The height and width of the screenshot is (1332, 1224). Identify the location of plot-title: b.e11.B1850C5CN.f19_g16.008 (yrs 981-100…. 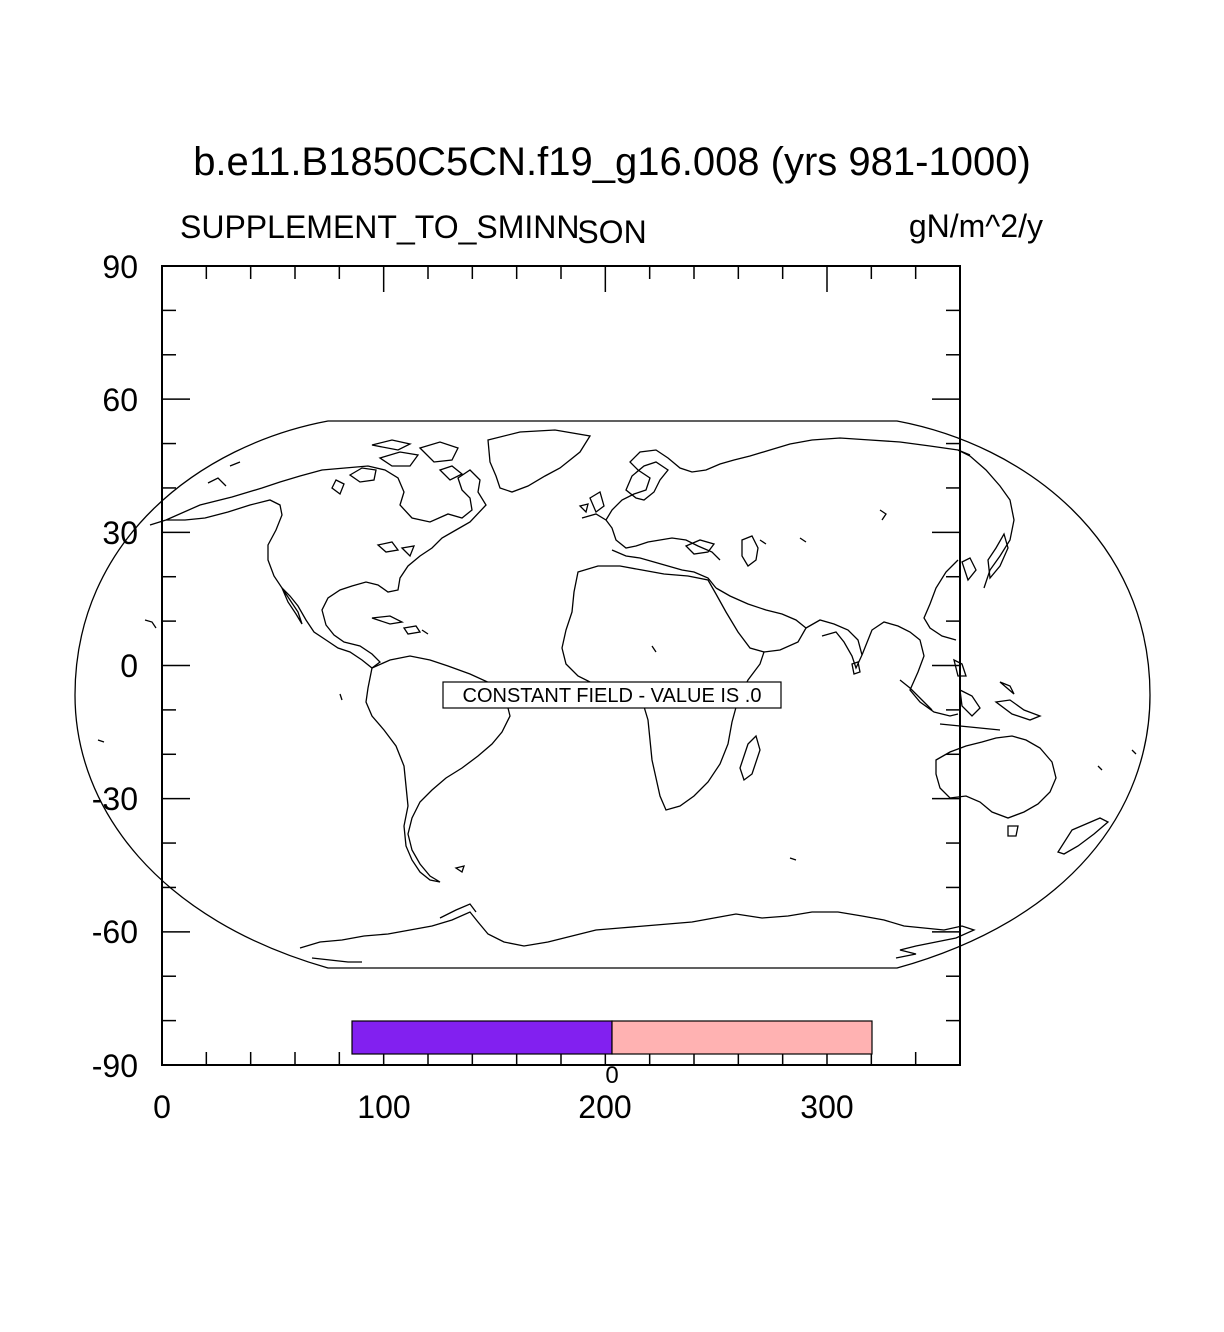
(612, 162).